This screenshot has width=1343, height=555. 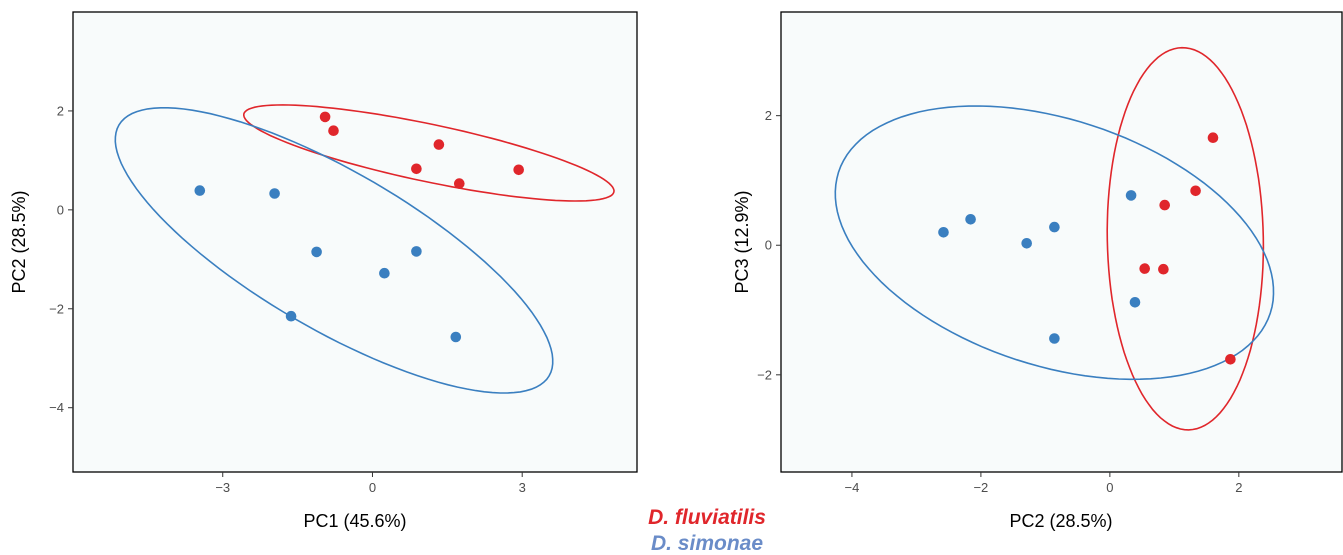 What do you see at coordinates (742, 241) in the screenshot?
I see `y-axis-title: PC3 (12.9%)` at bounding box center [742, 241].